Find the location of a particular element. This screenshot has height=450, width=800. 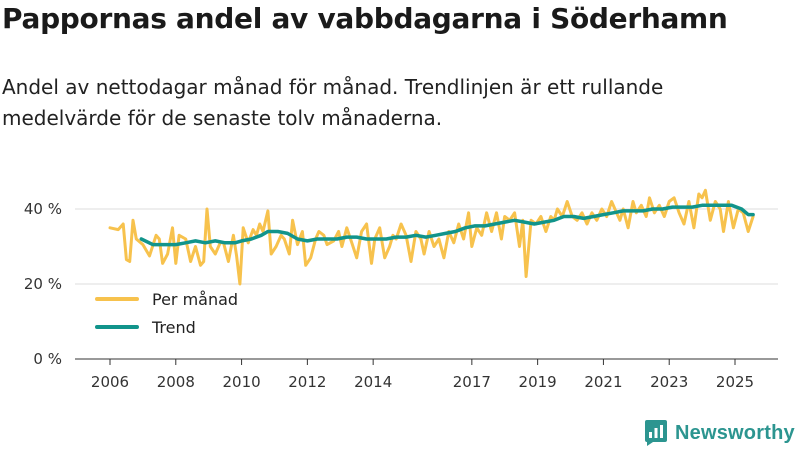

legend: Per månad Trend is located at coordinates (166, 313).